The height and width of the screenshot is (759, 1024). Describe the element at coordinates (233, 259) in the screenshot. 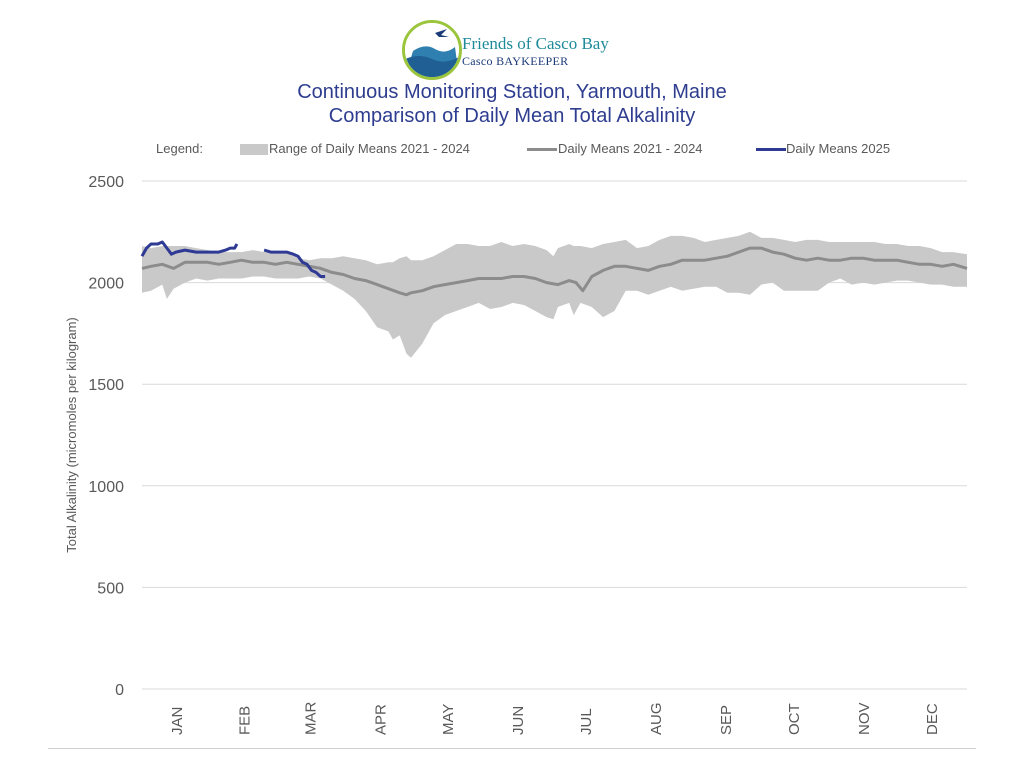

I see `line-2025` at that location.